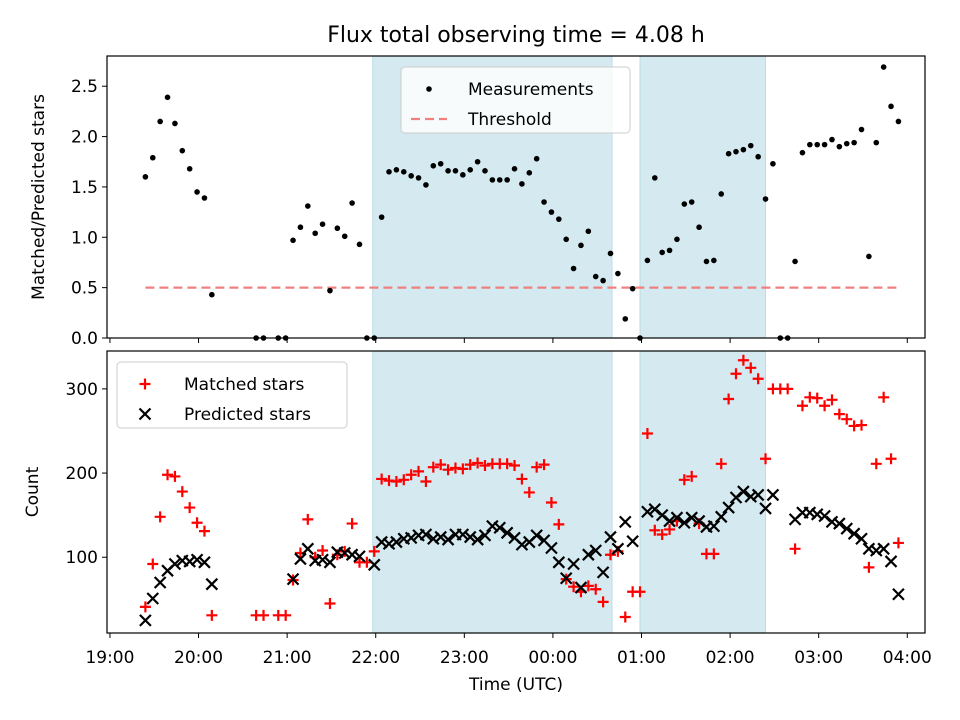 The width and height of the screenshot is (960, 720). Describe the element at coordinates (375, 658) in the screenshot. I see `x-tick-label: 22:00` at that location.